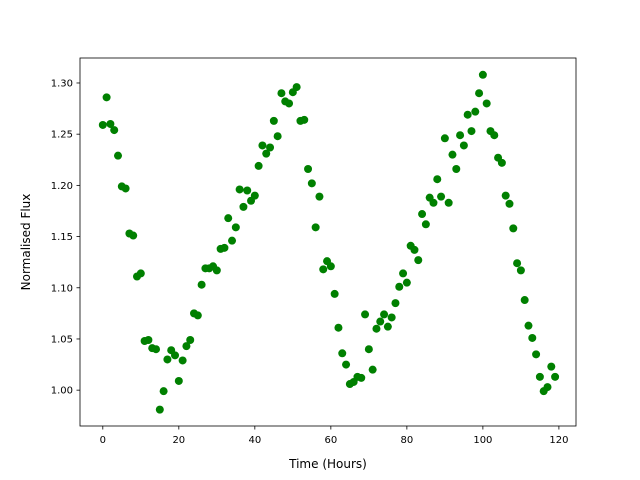  I want to click on x-tick-label: 80, so click(406, 440).